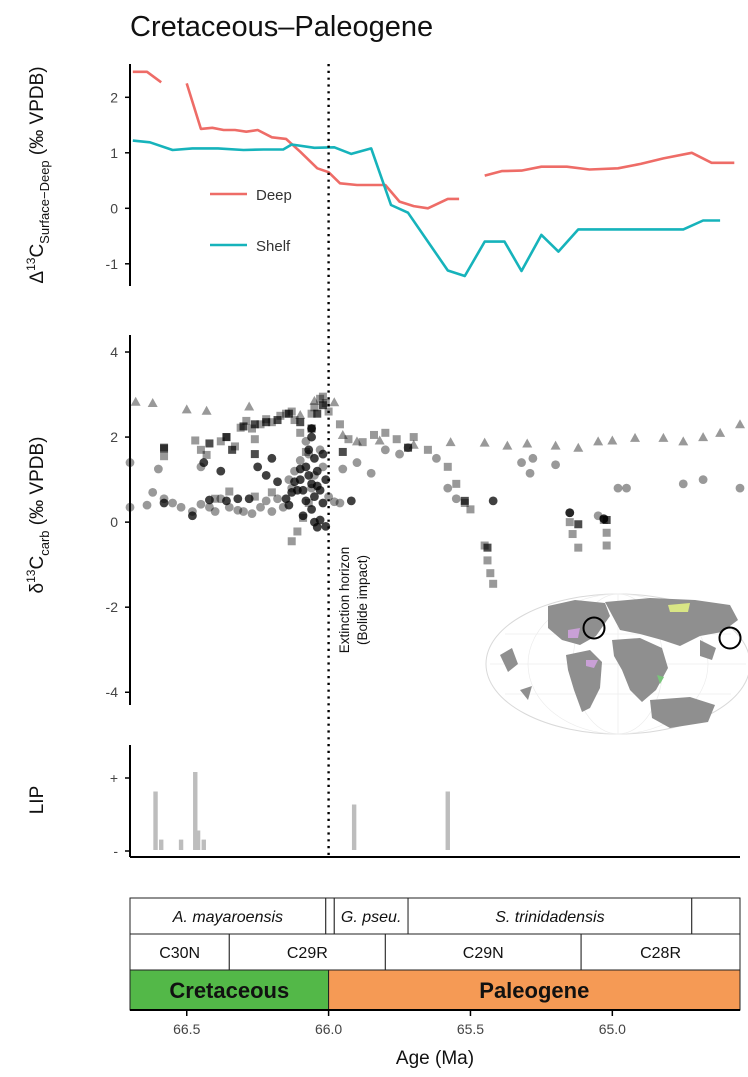 Image resolution: width=748 pixels, height=1077 pixels. What do you see at coordinates (227, 917) in the screenshot?
I see `zones-label: A. mayaroensis` at bounding box center [227, 917].